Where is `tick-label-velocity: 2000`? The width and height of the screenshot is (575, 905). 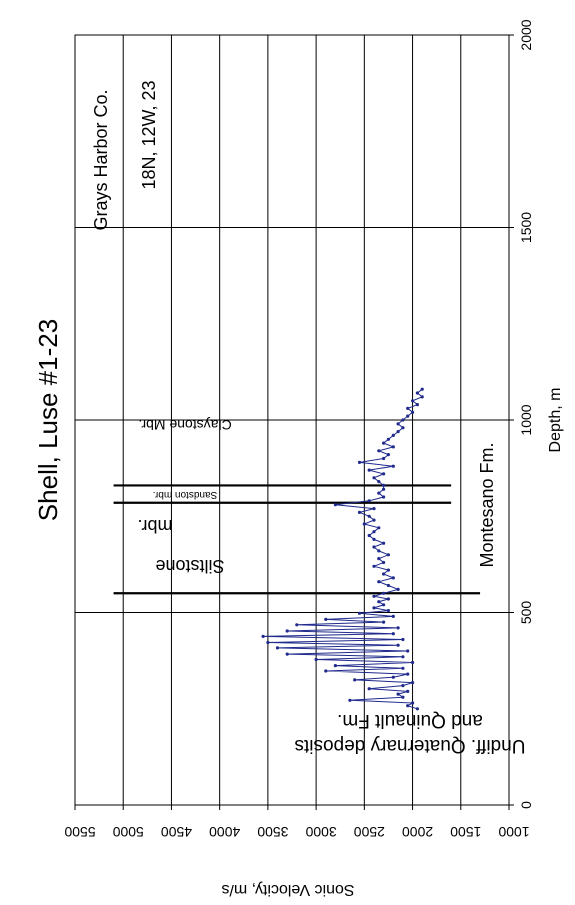 tick-label-velocity: 2000 is located at coordinates (417, 832).